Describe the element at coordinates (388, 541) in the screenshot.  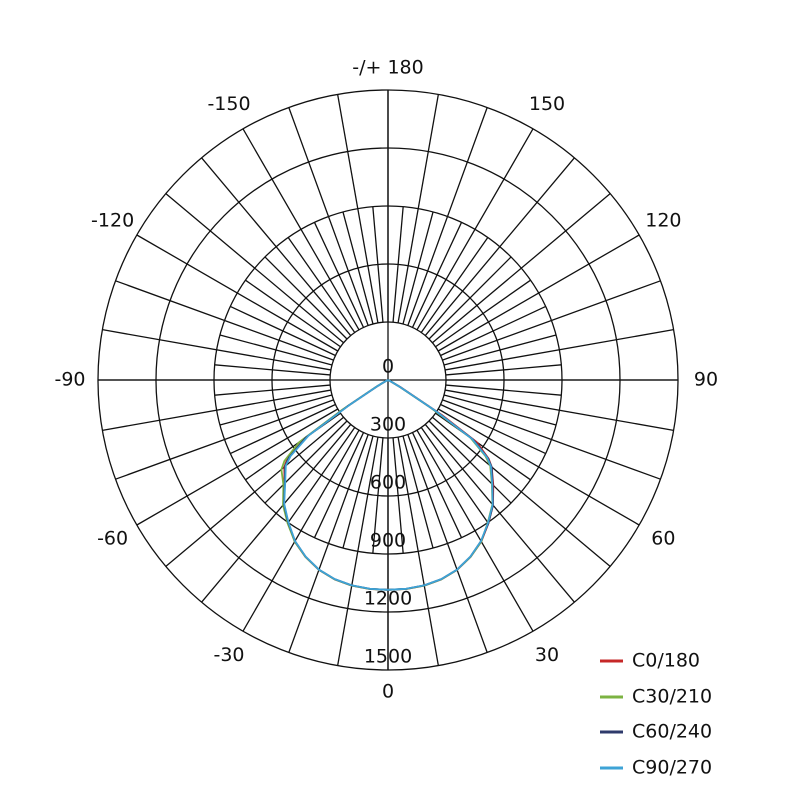
I see `radial-tick-label: 900` at that location.